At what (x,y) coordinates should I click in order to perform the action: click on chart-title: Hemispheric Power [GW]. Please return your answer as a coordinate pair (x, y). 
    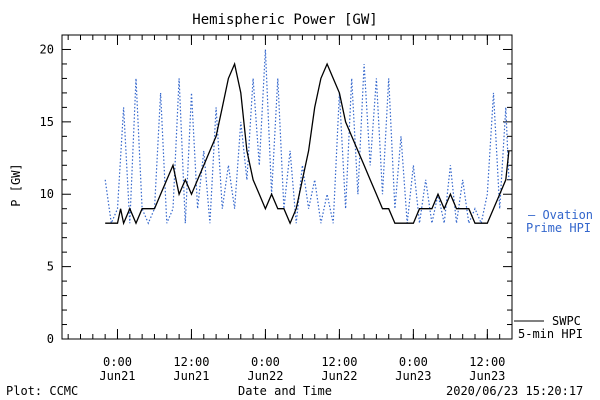
    Looking at the image, I should click on (285, 20).